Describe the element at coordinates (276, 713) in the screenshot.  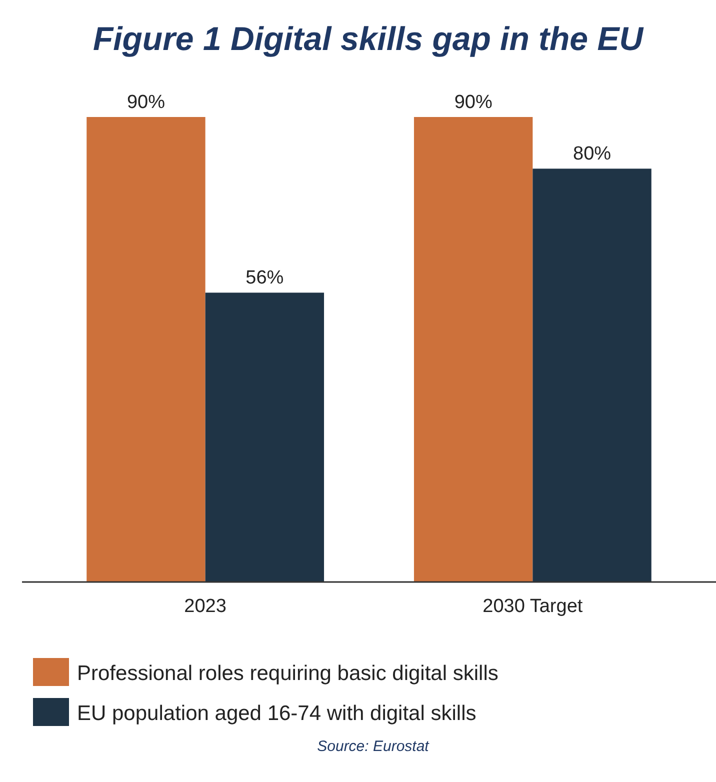
I see `legend-label: EU population aged 16-74 with digital skills` at that location.